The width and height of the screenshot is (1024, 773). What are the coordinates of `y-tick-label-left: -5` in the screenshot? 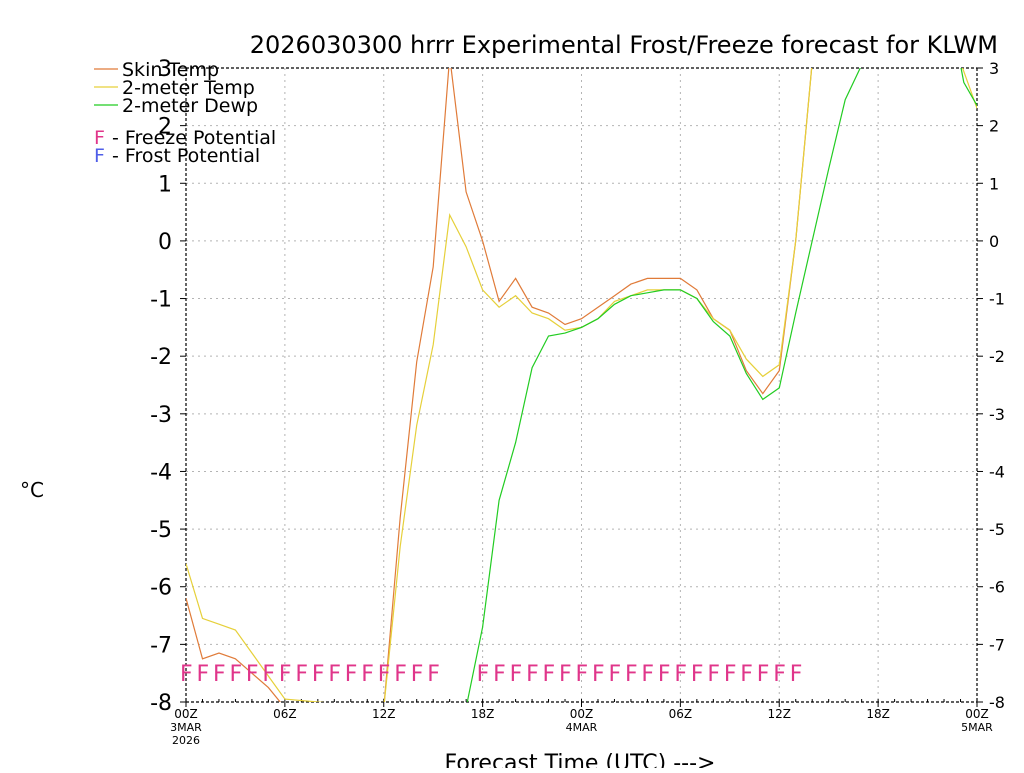 It's located at (161, 530).